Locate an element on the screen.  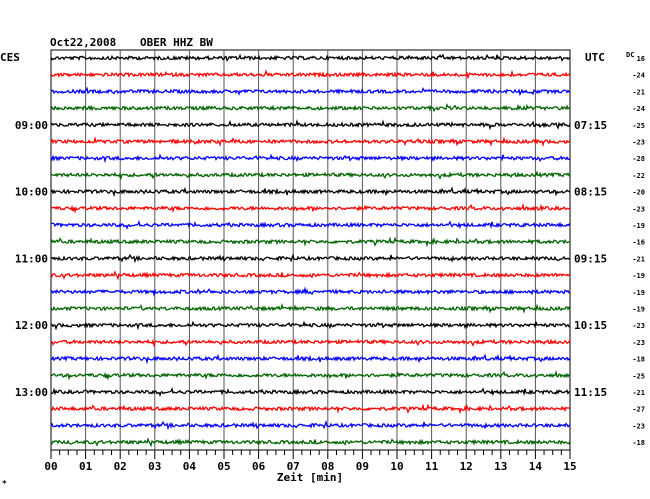
footnote-mark: * is located at coordinates (4, 483).